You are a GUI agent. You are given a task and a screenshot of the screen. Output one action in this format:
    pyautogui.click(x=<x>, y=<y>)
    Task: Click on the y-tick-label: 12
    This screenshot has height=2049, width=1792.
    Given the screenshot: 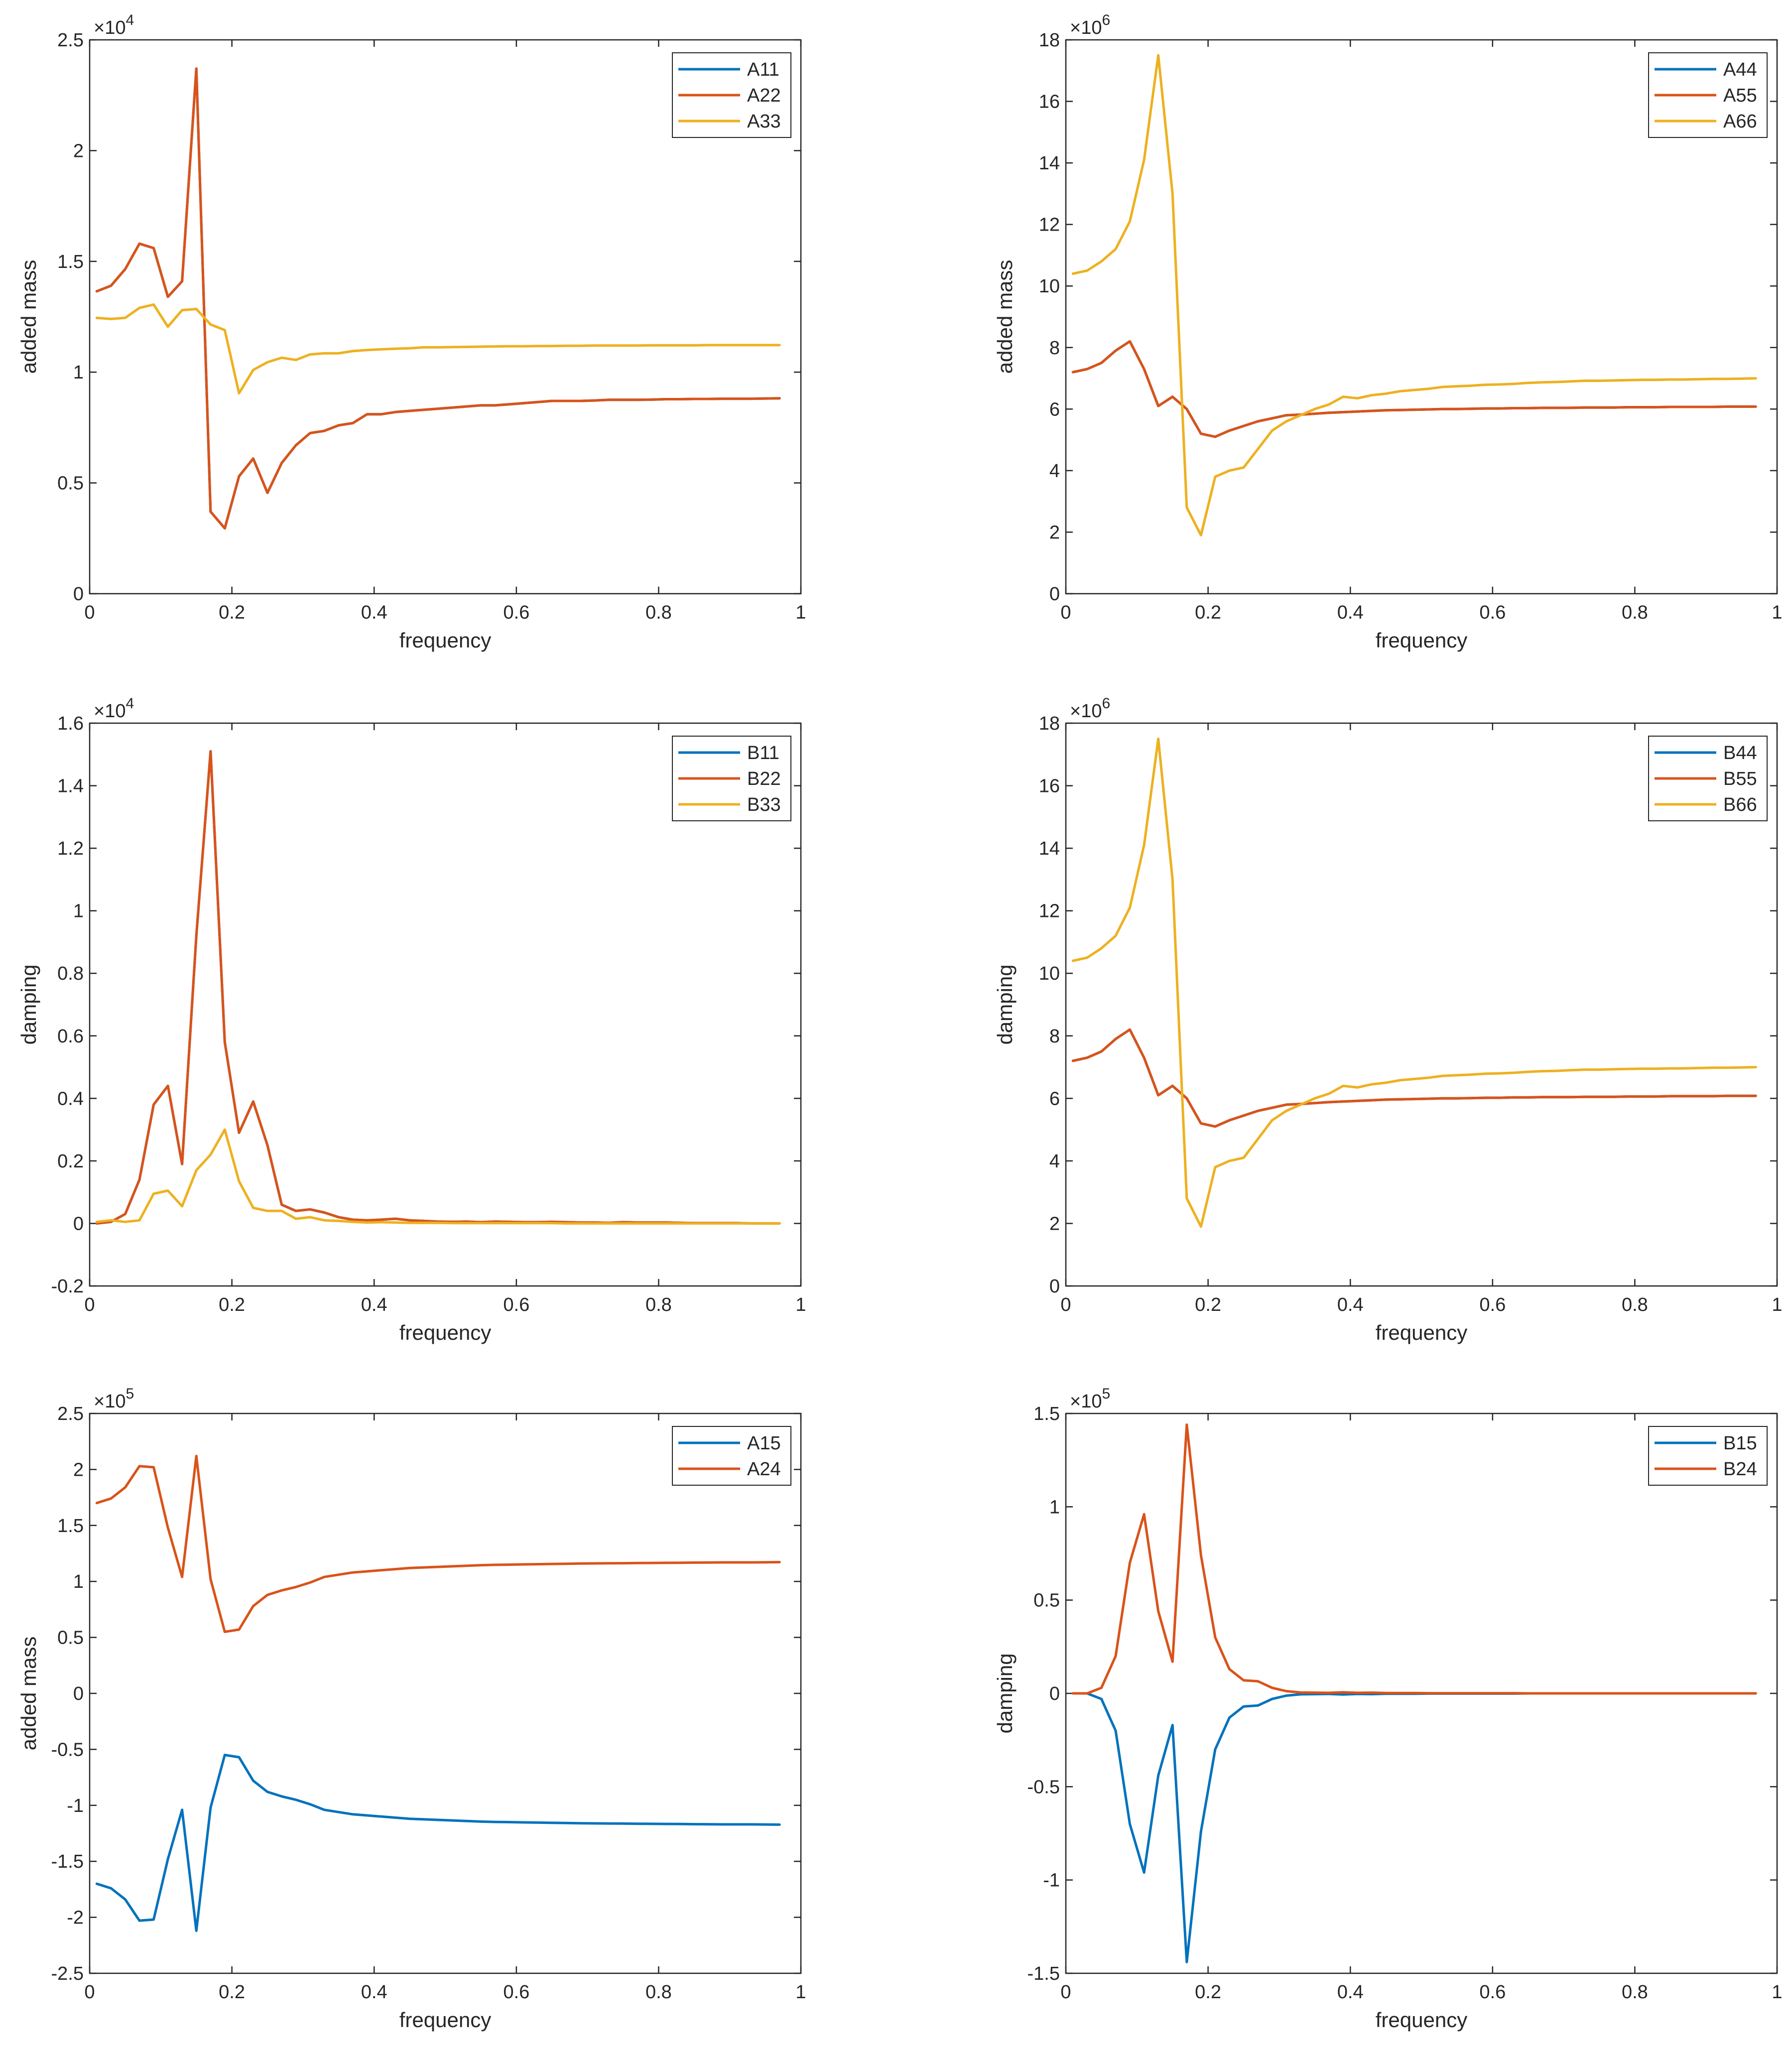 What is the action you would take?
    pyautogui.click(x=1049, y=225)
    